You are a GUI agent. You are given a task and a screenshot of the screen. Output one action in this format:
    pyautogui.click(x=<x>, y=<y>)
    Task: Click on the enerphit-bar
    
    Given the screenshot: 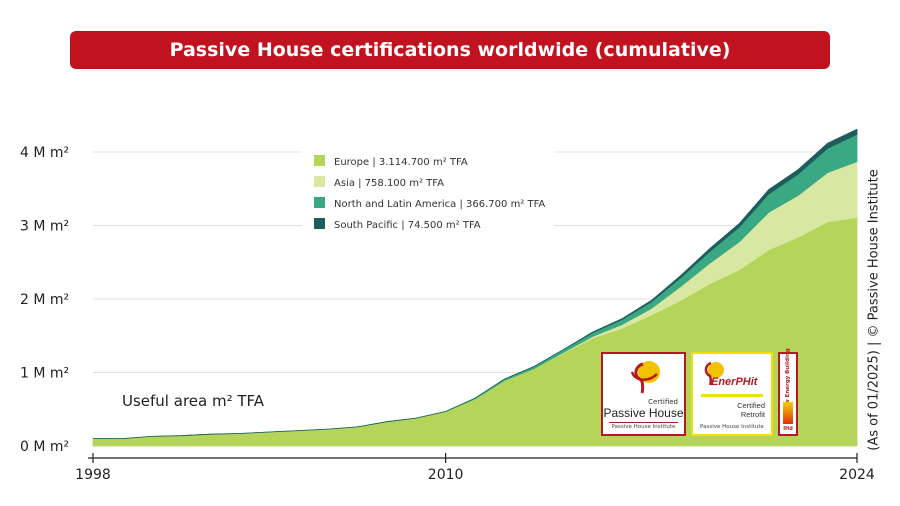 What is the action you would take?
    pyautogui.click(x=732, y=395)
    